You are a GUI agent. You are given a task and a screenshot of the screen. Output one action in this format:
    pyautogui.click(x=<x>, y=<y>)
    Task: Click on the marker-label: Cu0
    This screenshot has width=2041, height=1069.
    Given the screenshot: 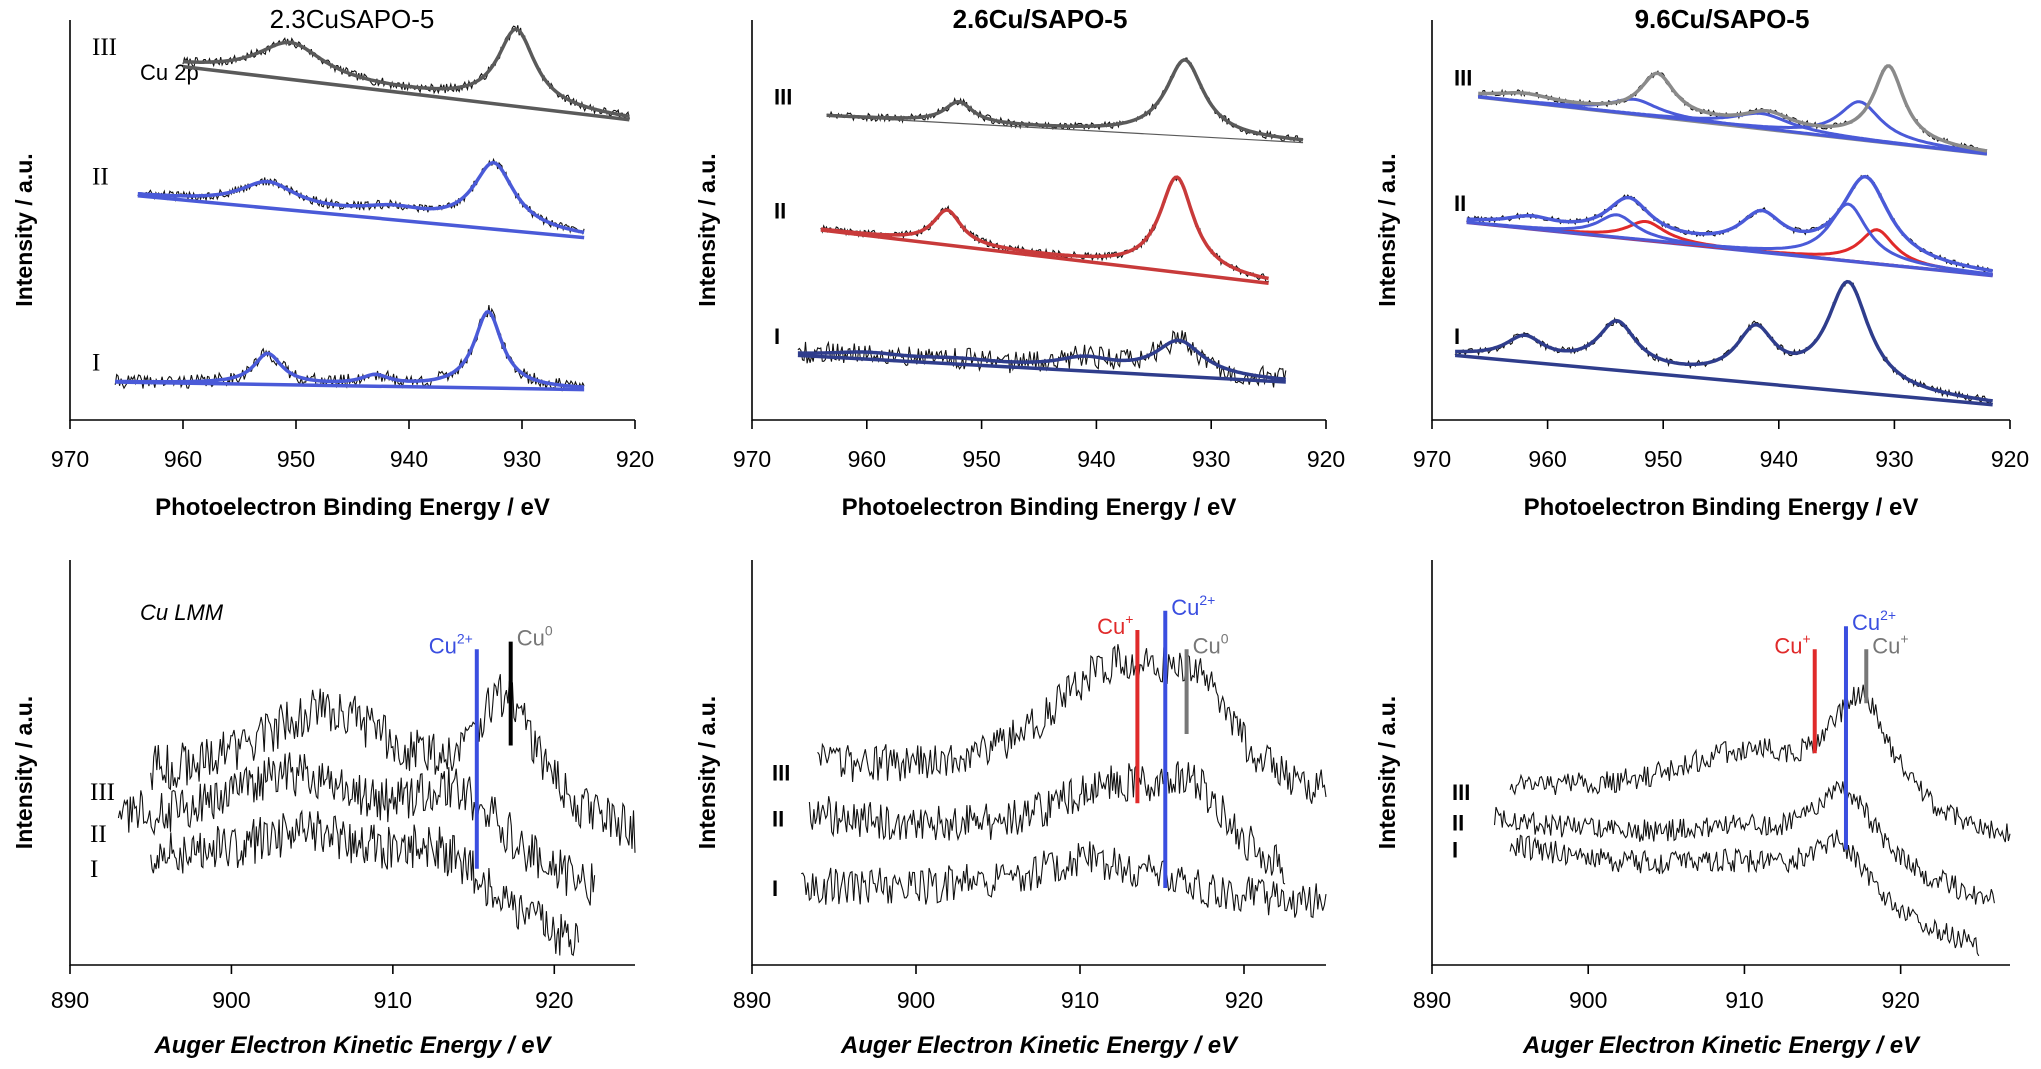 What is the action you would take?
    pyautogui.click(x=1211, y=644)
    